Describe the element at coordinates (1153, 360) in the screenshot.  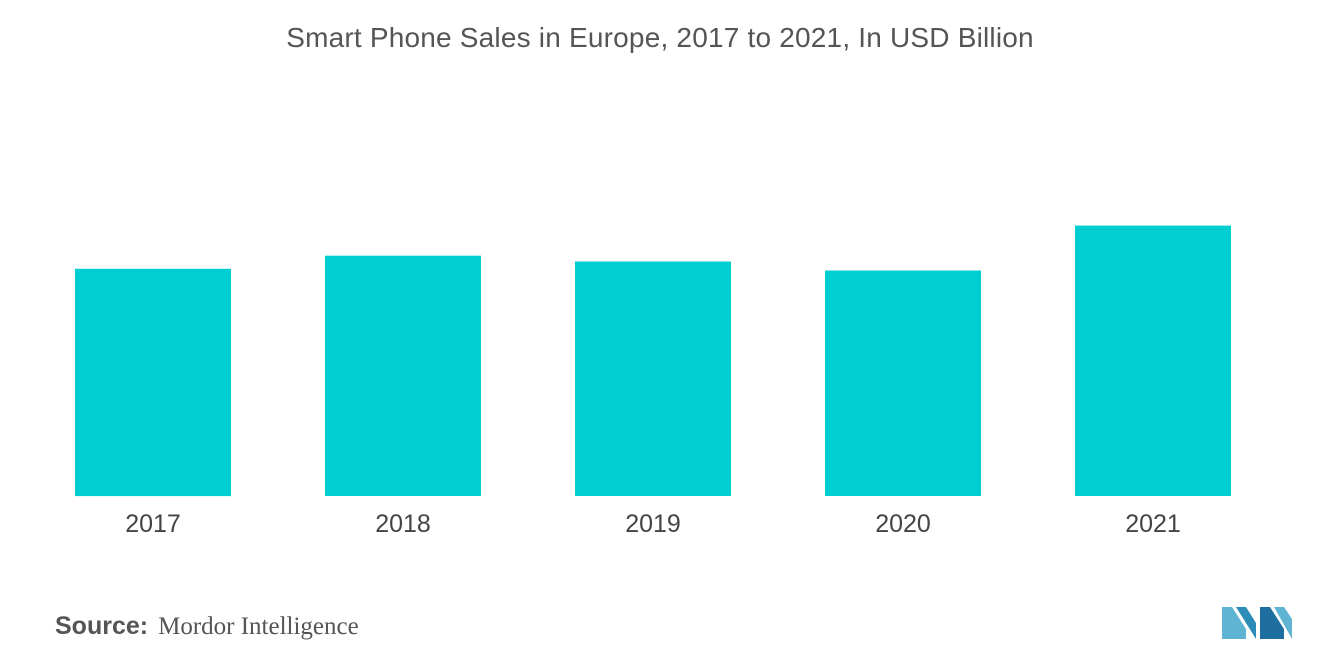
I see `bar-2021` at that location.